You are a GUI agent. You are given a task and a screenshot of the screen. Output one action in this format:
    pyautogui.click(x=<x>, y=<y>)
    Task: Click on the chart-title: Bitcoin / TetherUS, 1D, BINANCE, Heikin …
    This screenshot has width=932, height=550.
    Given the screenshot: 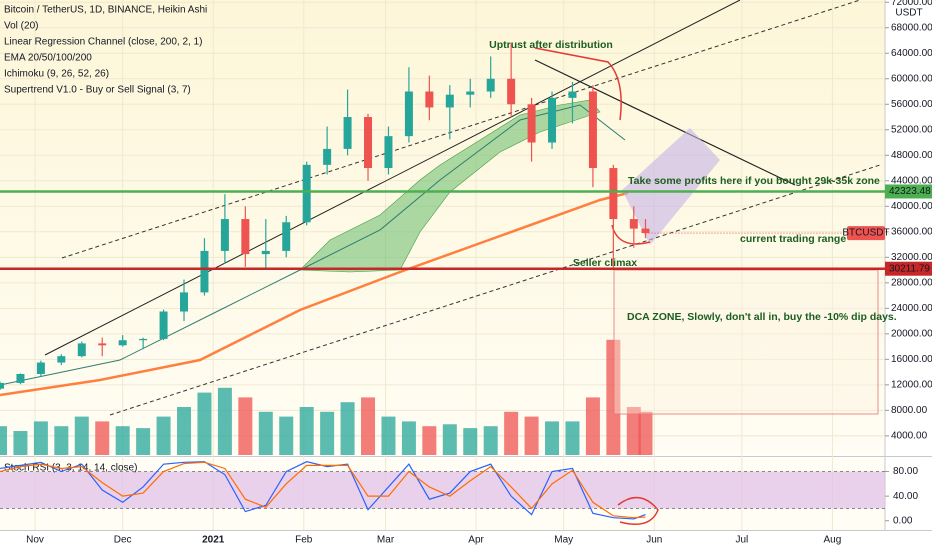 What is the action you would take?
    pyautogui.click(x=105, y=10)
    